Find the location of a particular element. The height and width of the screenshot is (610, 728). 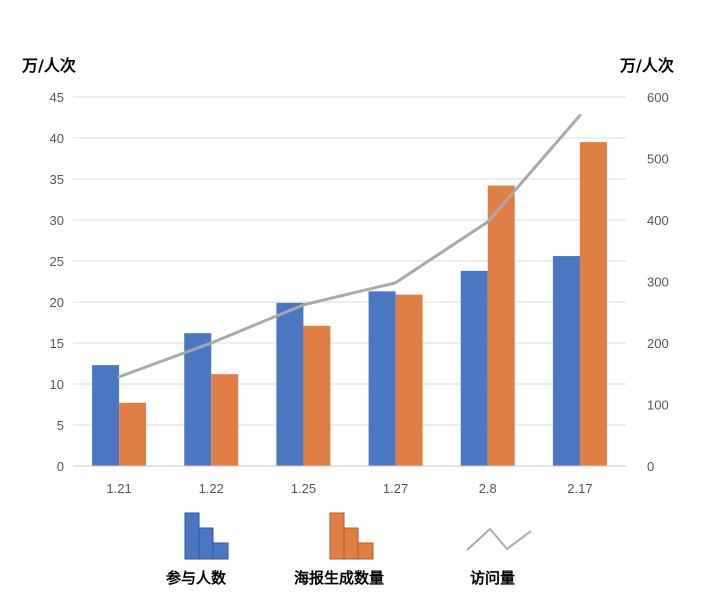

x-tick-label: 1.27 is located at coordinates (395, 488).